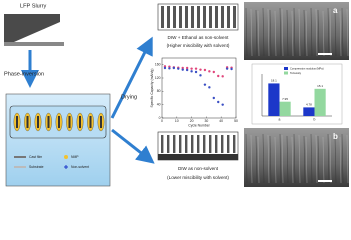 The height and width of the screenshot is (240, 351). What do you see at coordinates (80, 167) in the screenshot?
I see `legend-label: Non-solvent` at bounding box center [80, 167].